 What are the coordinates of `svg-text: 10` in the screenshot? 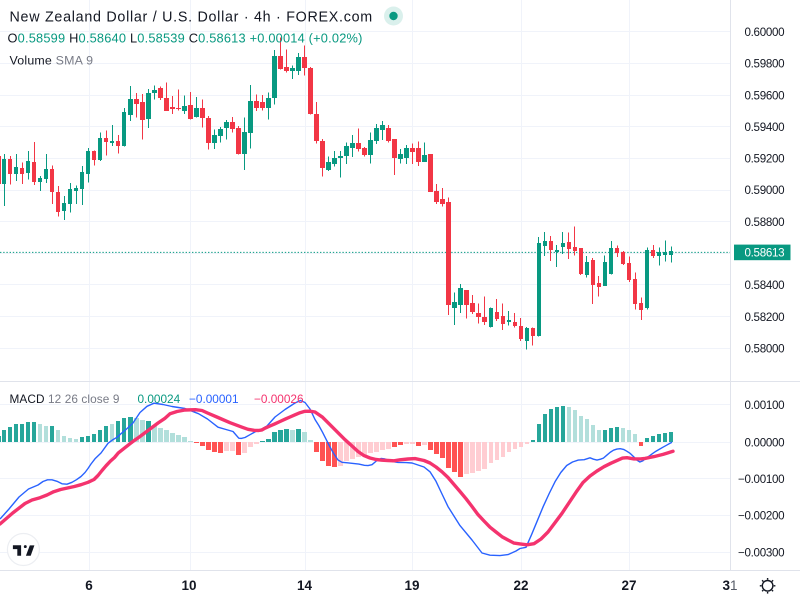 It's located at (188, 585).